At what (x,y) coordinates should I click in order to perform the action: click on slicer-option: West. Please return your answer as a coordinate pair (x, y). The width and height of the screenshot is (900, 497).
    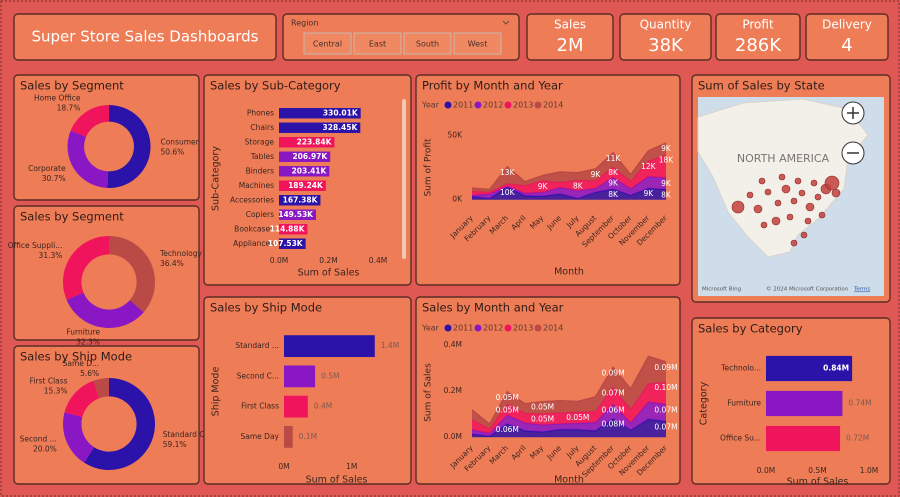
    Looking at the image, I should click on (478, 44).